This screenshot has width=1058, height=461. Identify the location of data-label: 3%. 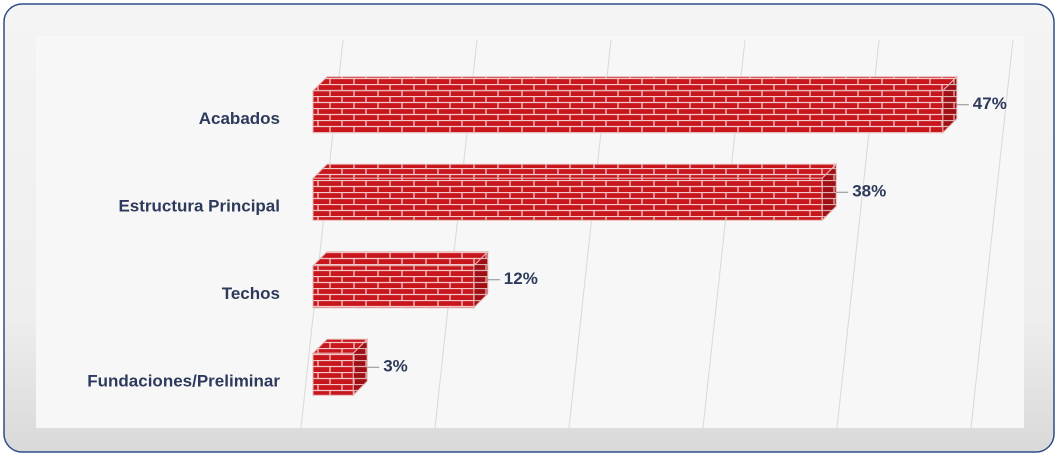
(395, 366).